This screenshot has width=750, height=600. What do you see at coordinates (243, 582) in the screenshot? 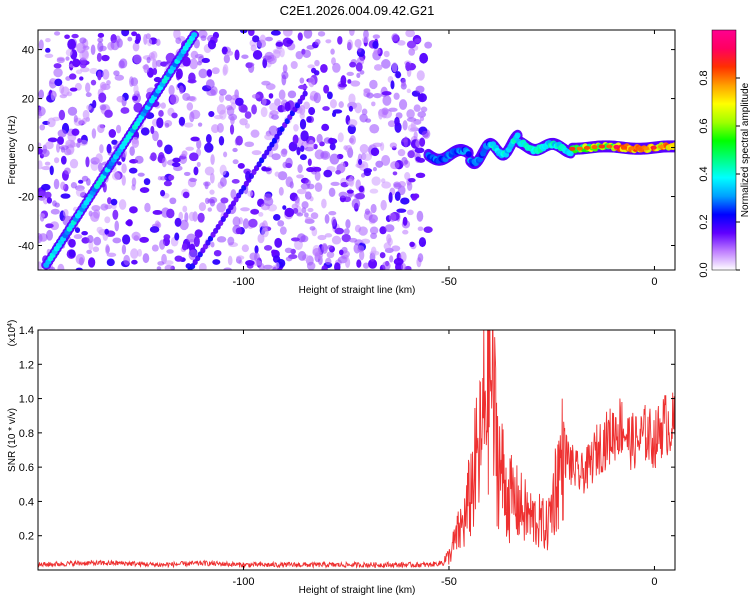
I see `snr-x-tick-label: -100` at bounding box center [243, 582].